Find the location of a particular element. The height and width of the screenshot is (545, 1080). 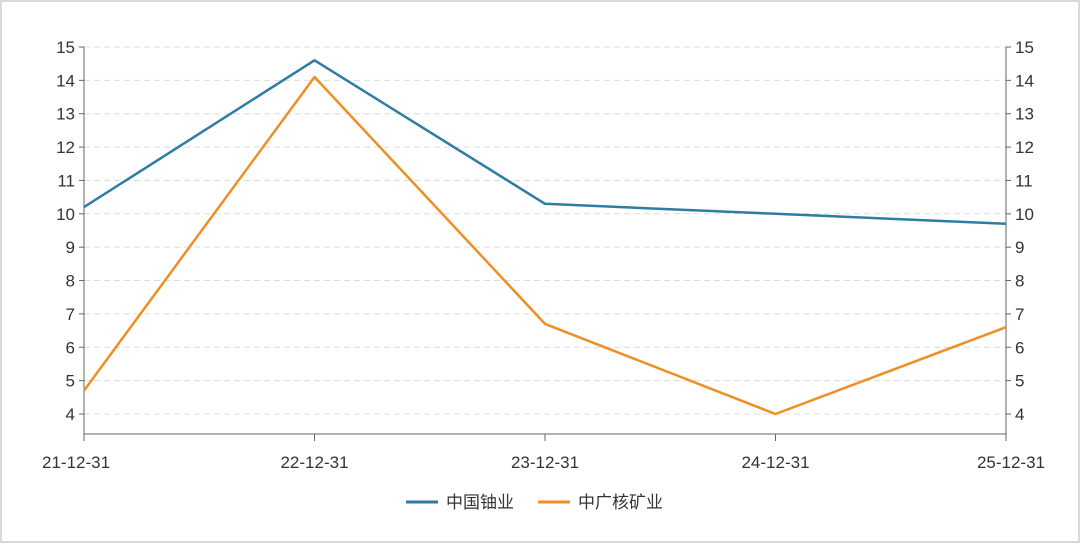

y-tick-label-right: 11 is located at coordinates (1024, 180).